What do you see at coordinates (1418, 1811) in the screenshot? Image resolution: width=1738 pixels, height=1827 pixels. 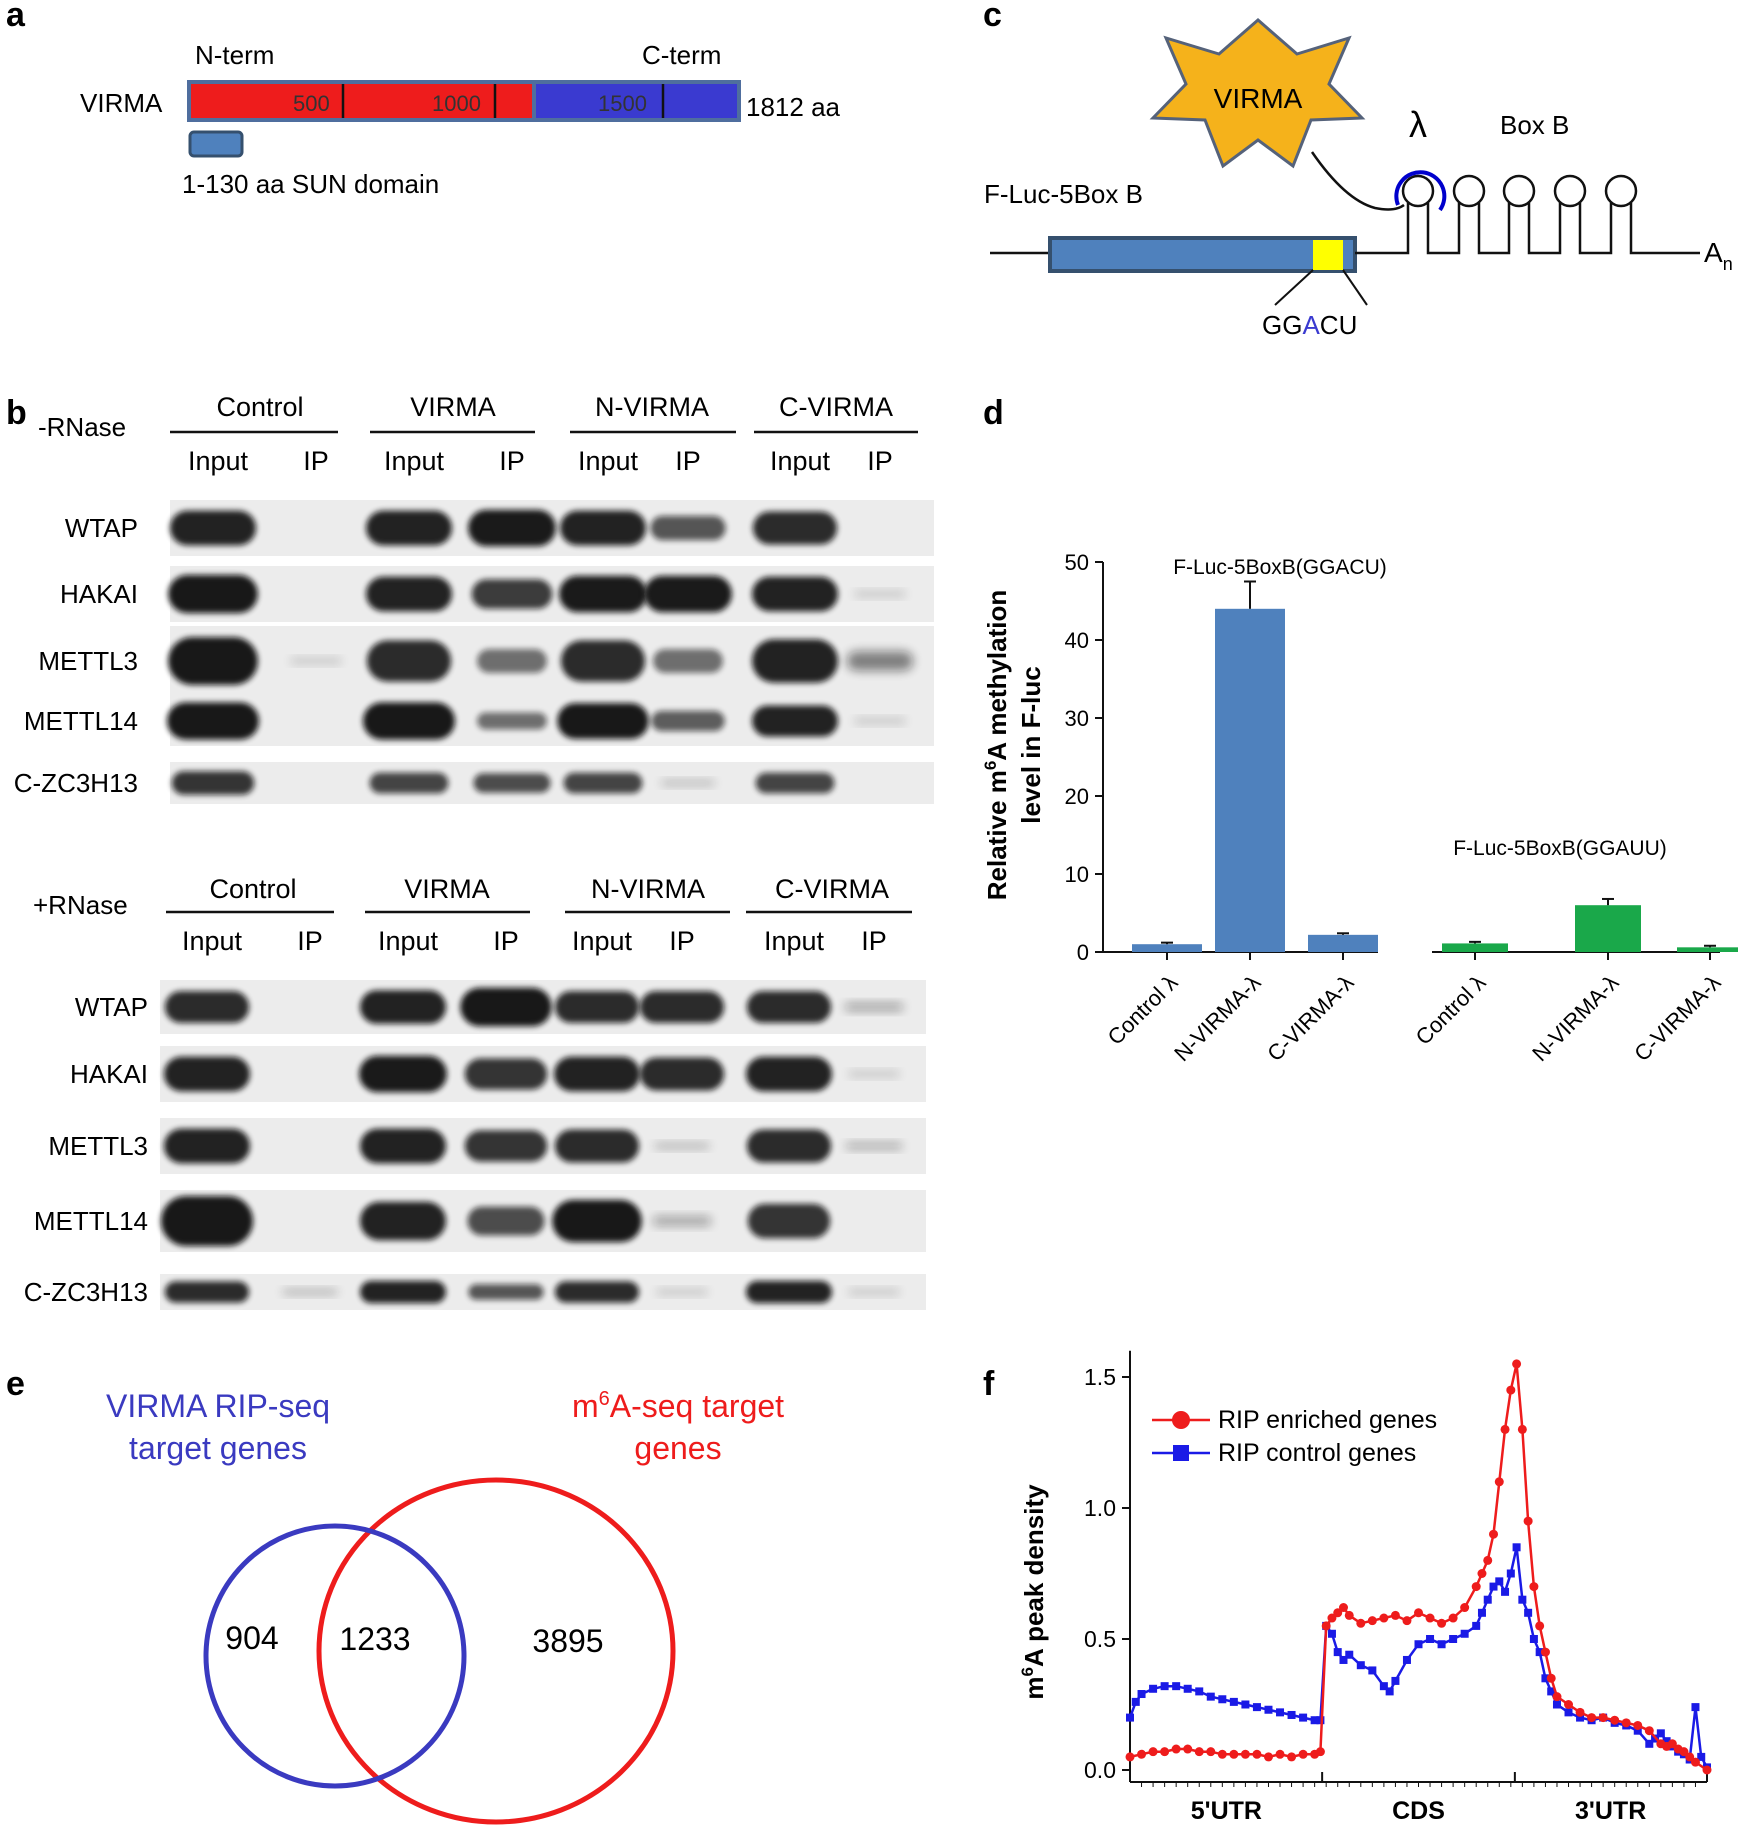 I see `f-region-label: CDS` at bounding box center [1418, 1811].